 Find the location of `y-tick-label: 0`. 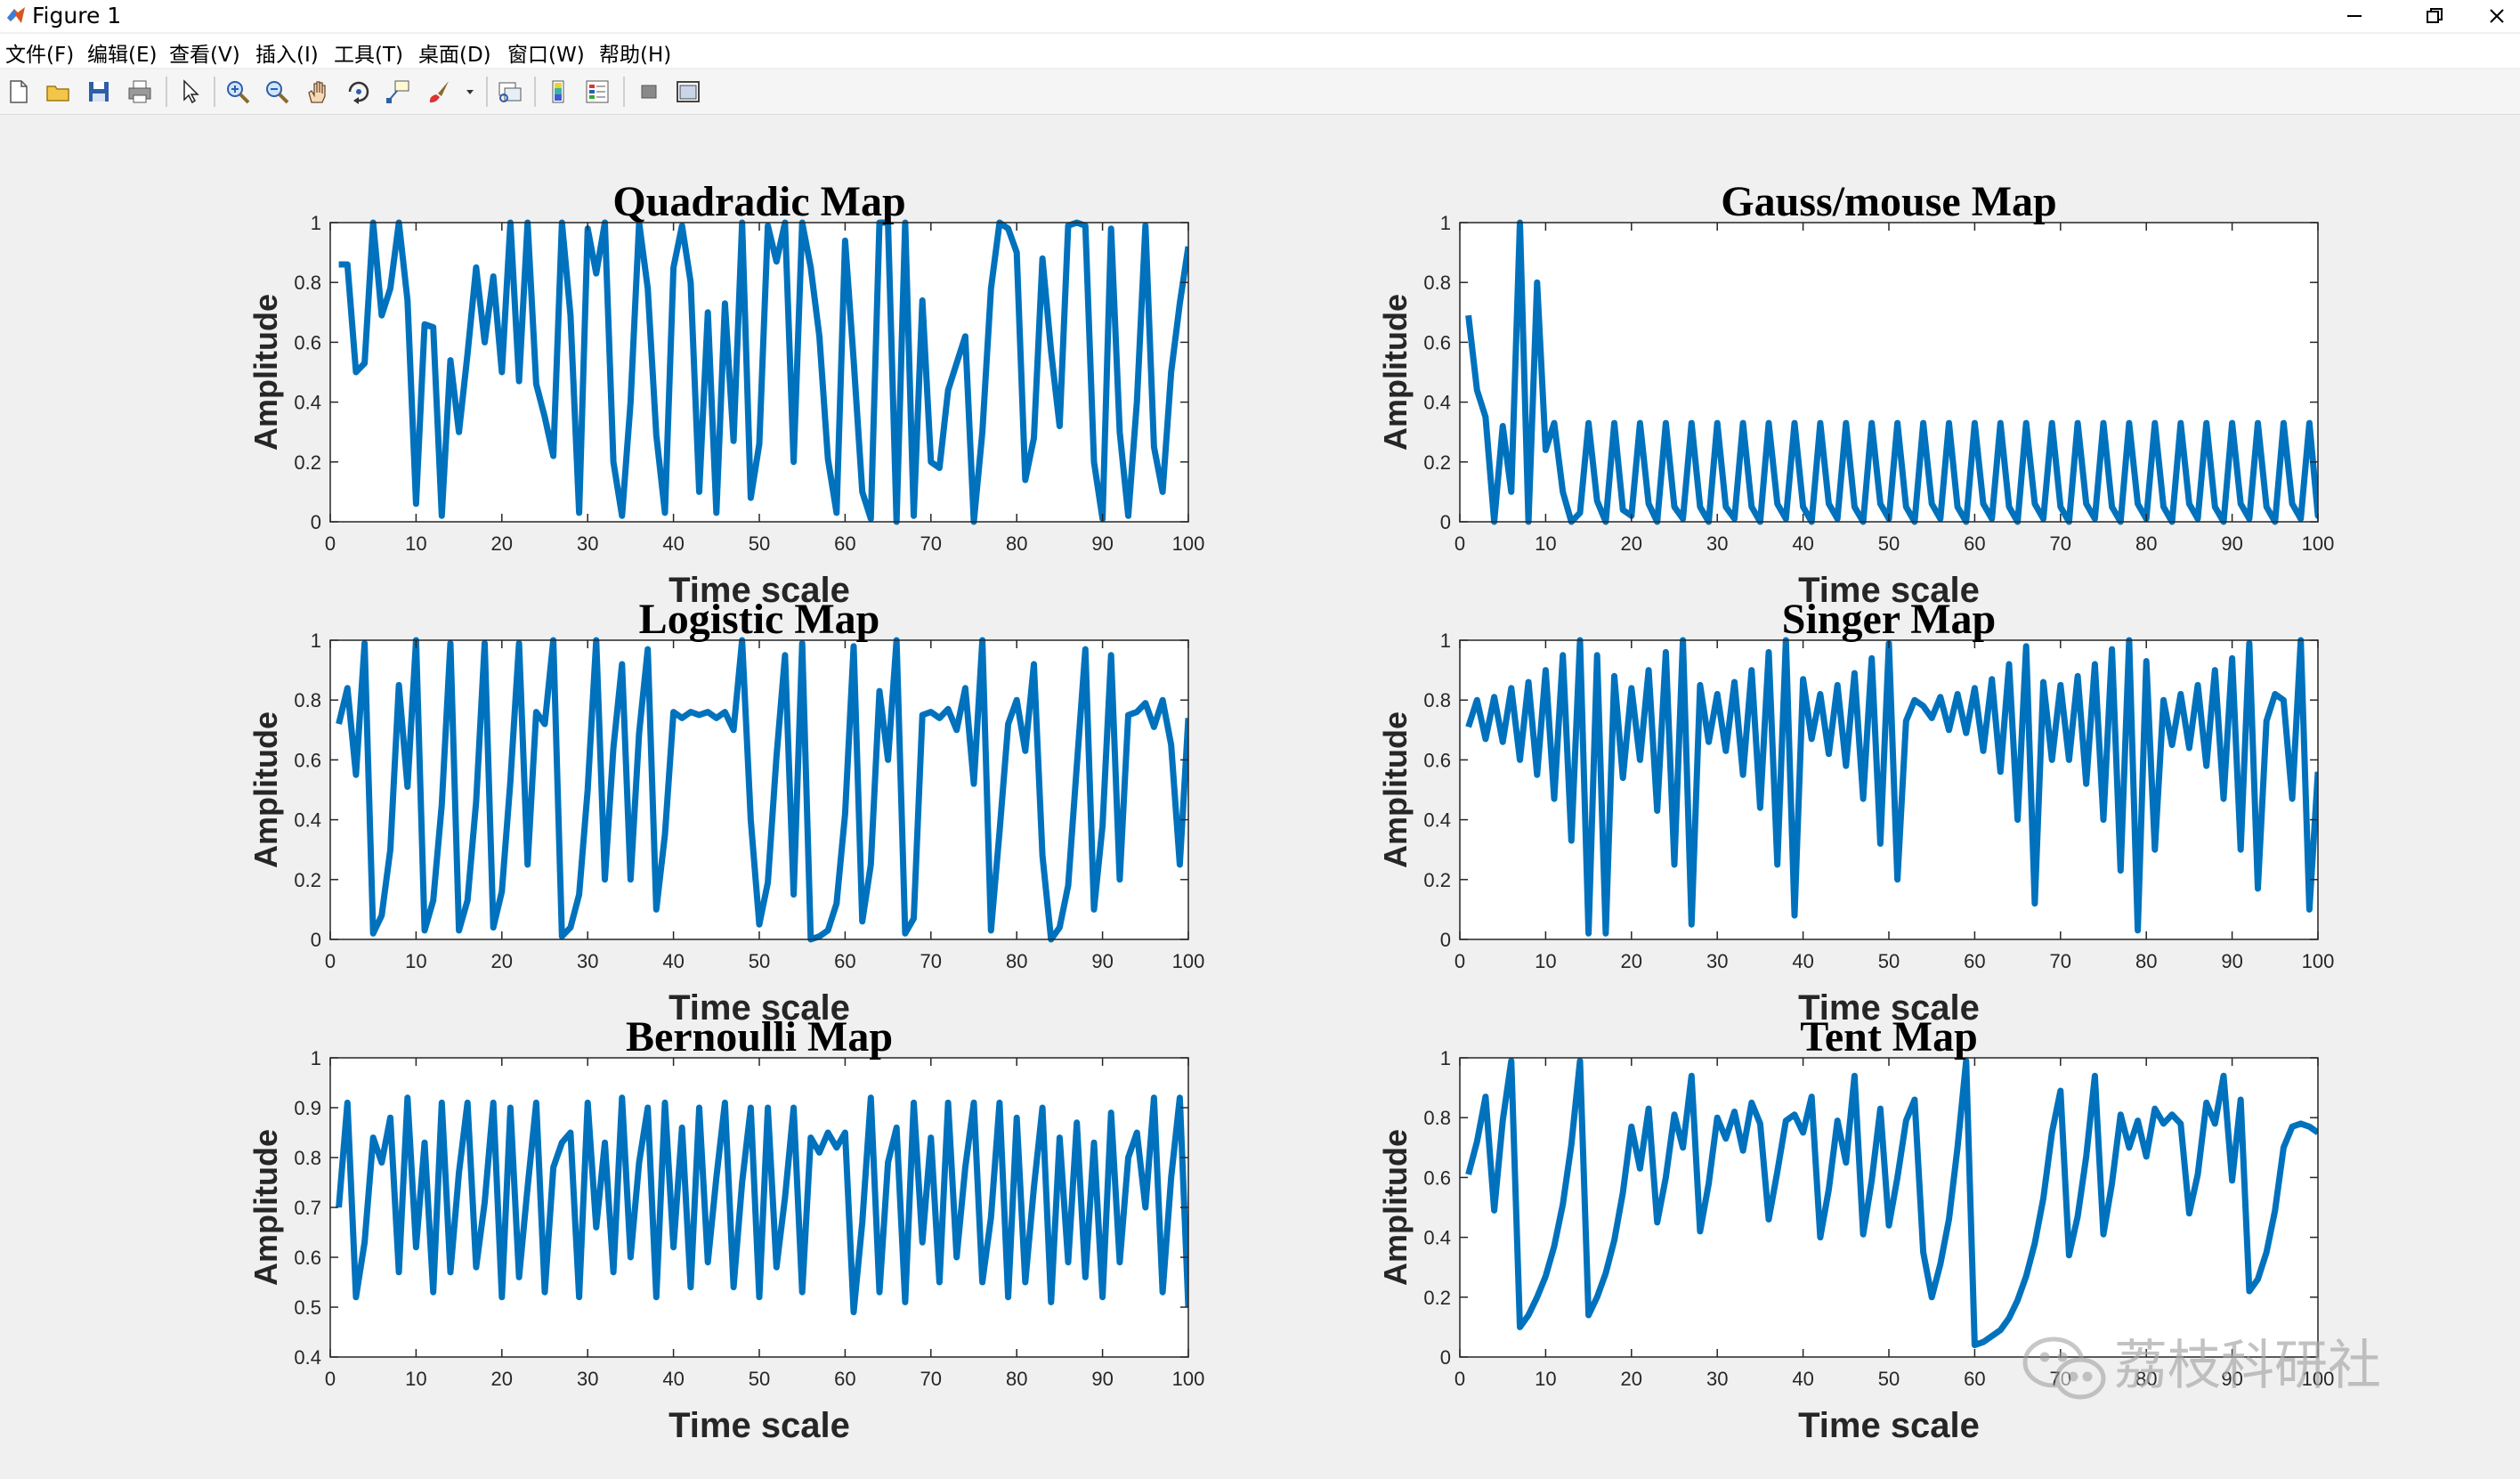

y-tick-label: 0 is located at coordinates (316, 522).